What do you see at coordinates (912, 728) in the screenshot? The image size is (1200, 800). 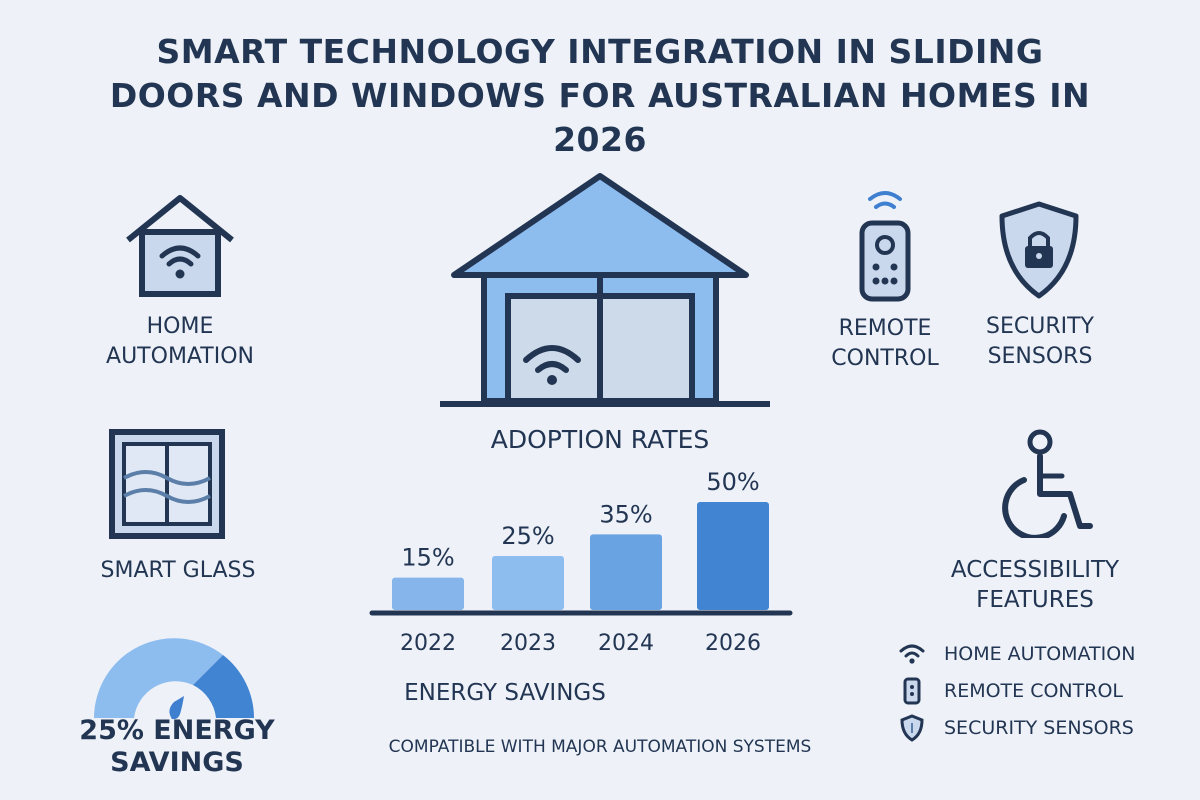 I see `shield-icon` at bounding box center [912, 728].